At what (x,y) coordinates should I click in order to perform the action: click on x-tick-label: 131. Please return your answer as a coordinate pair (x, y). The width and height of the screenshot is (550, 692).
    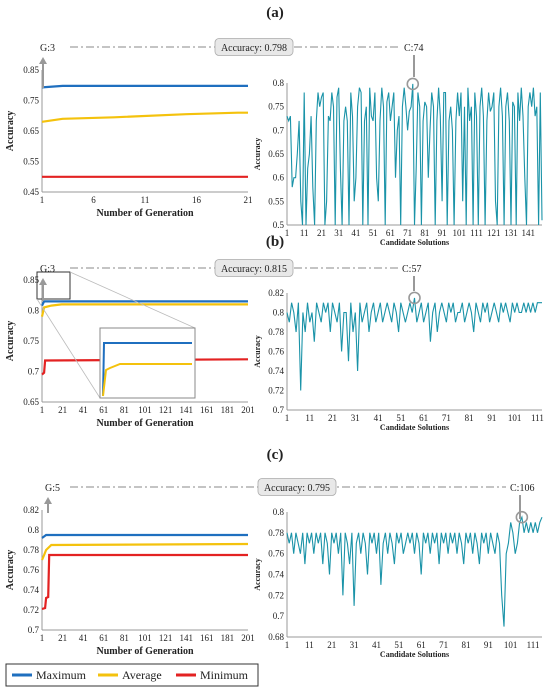
    Looking at the image, I should click on (511, 233).